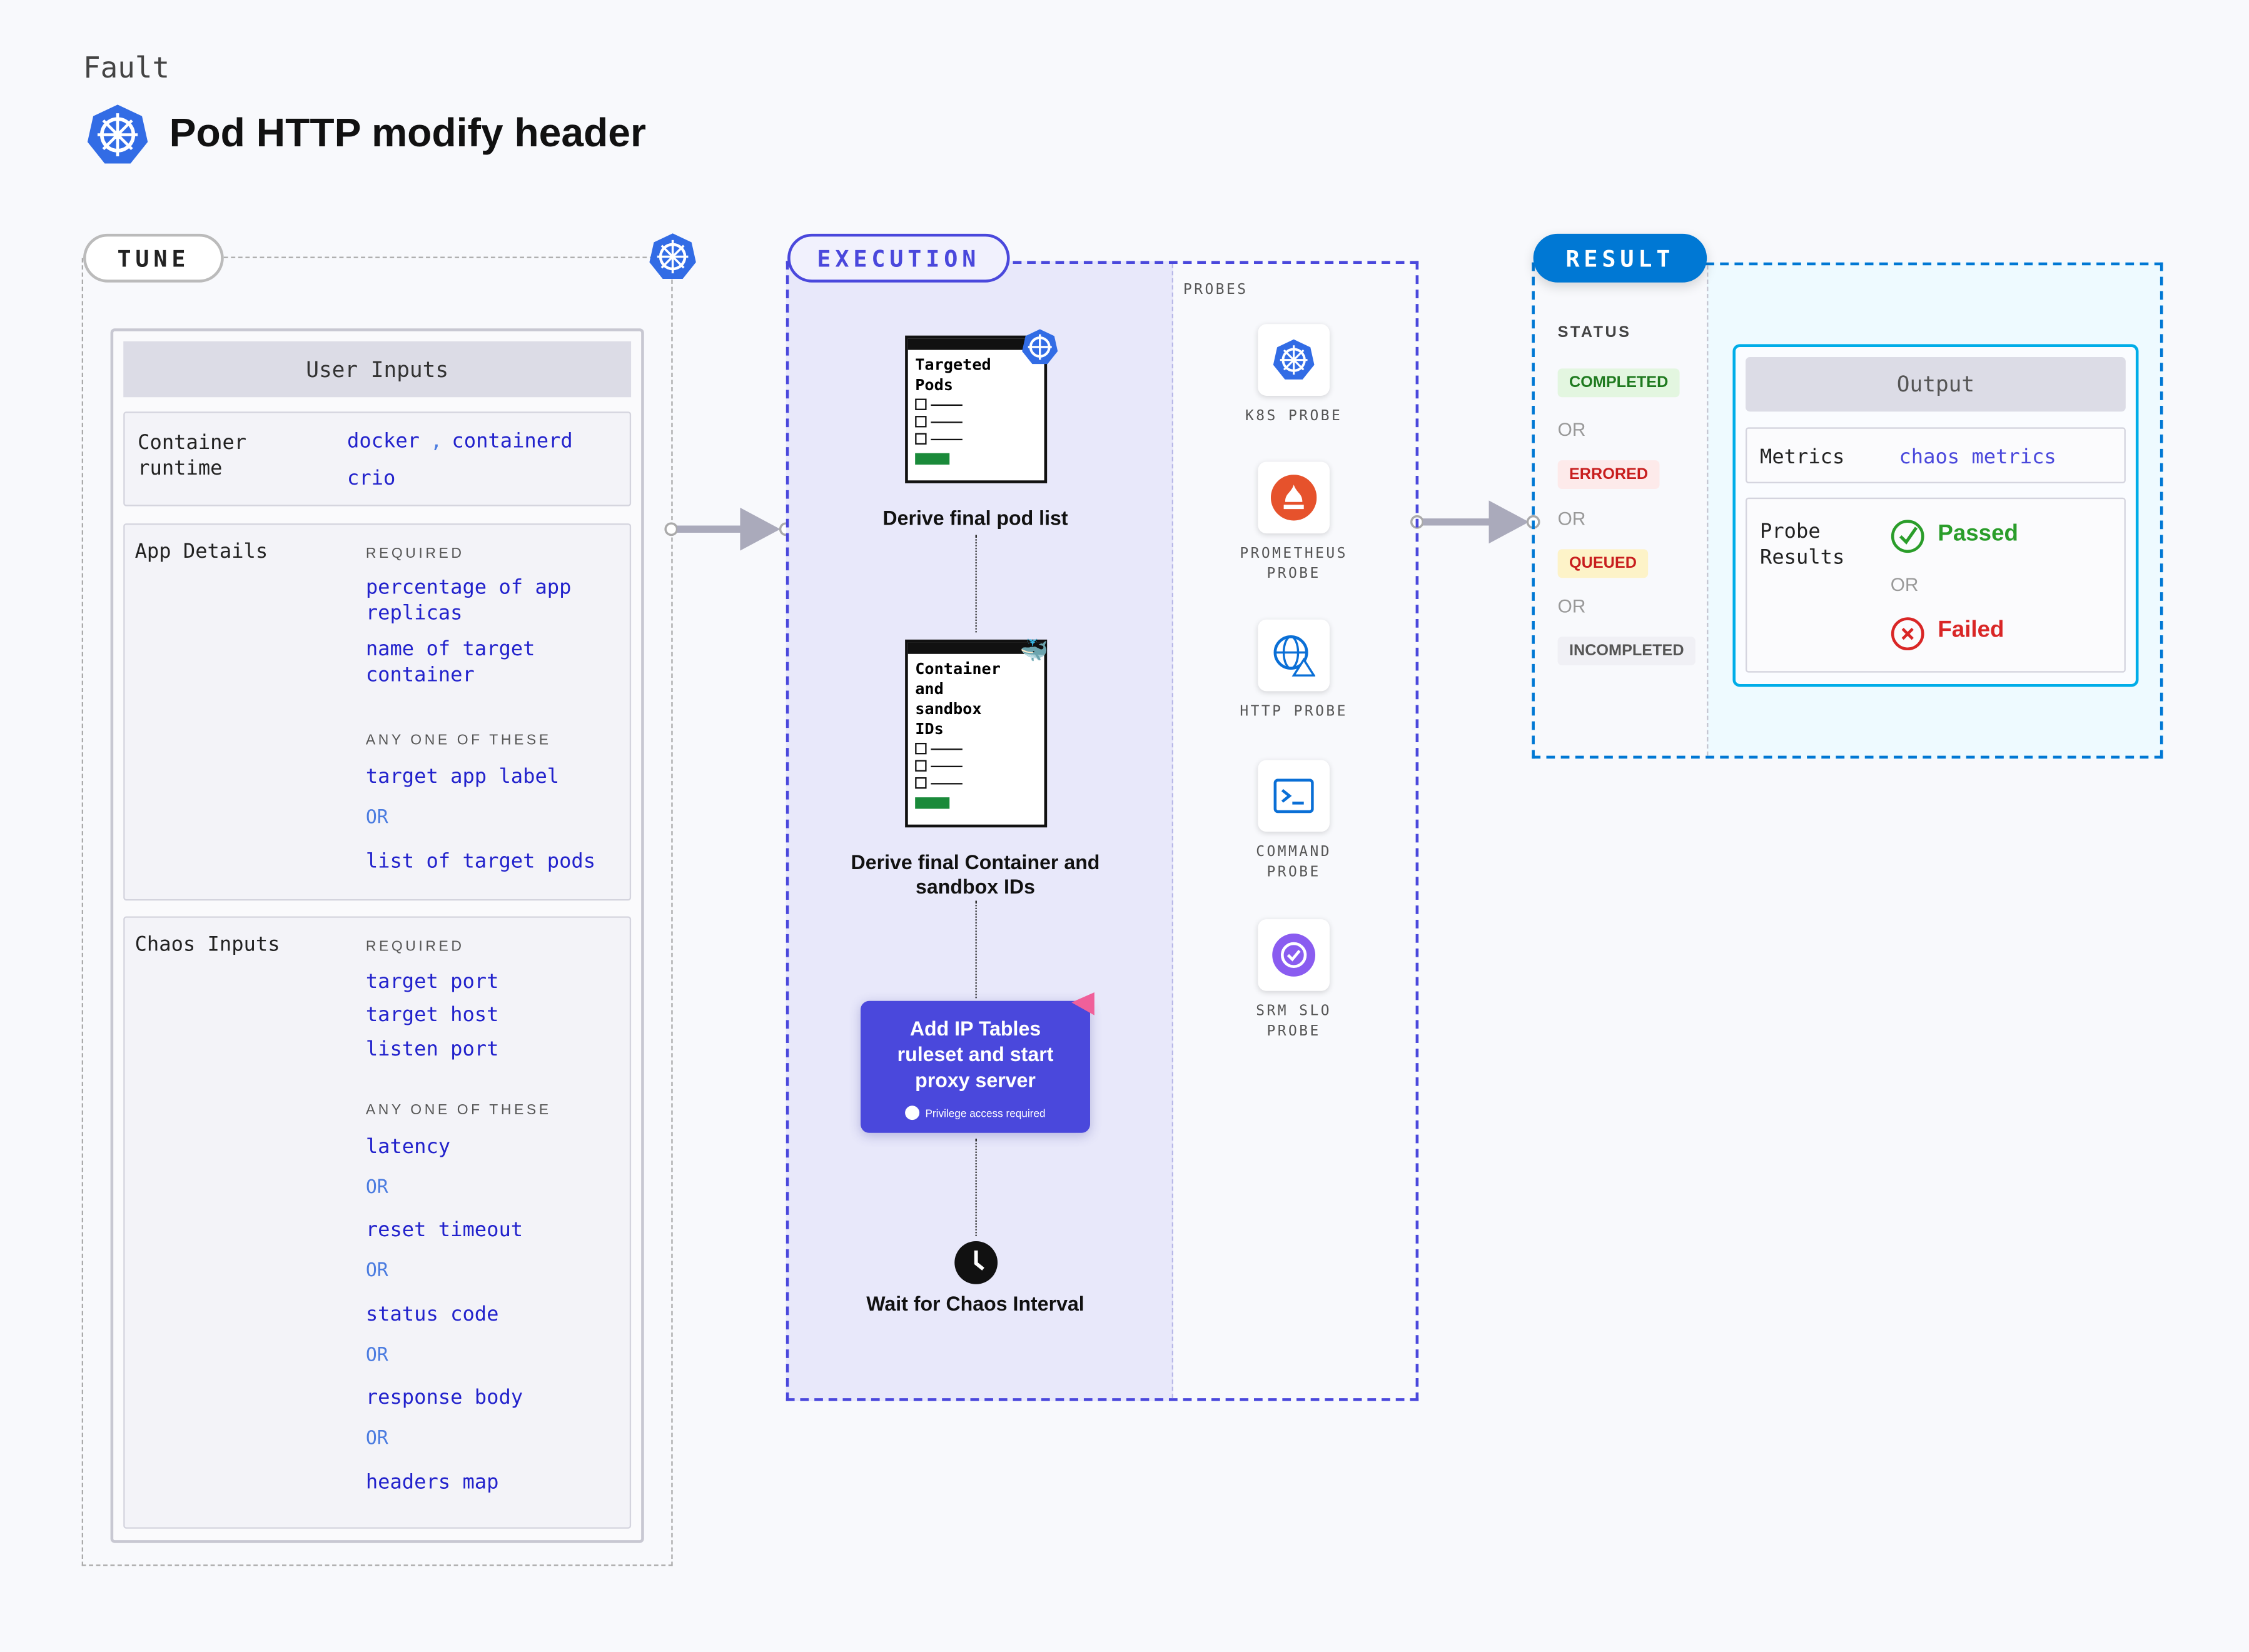 The height and width of the screenshot is (1652, 2249). I want to click on arrow-execution-to-result, so click(1475, 522).